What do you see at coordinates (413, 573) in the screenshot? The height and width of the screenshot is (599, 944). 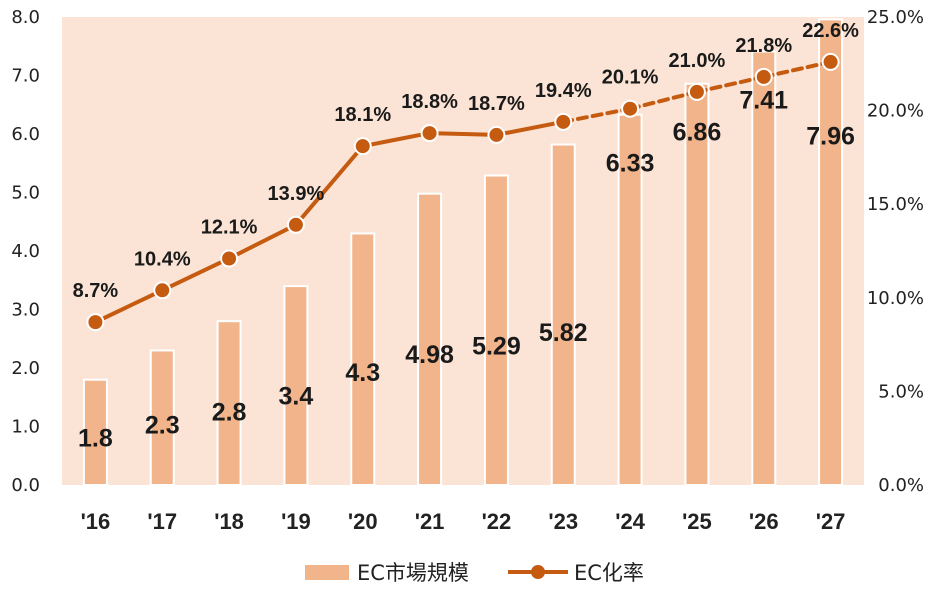 I see `legend-bar-label: EC市場規模` at bounding box center [413, 573].